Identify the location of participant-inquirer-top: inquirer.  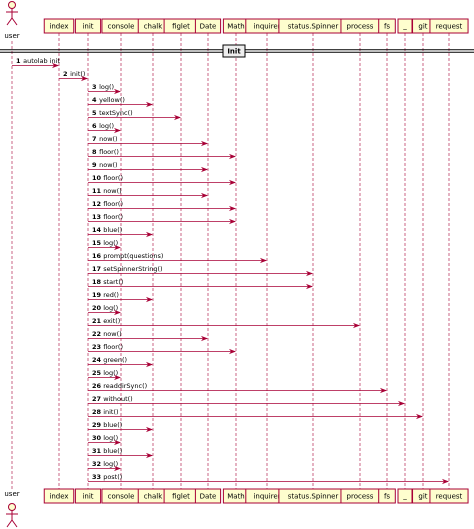
(267, 26).